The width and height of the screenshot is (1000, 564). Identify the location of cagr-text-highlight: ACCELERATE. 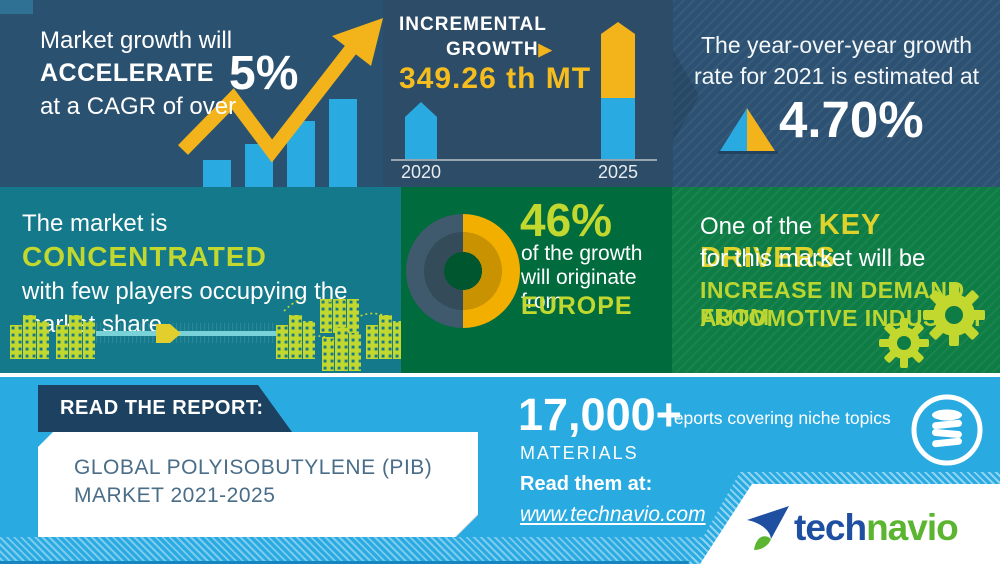
(127, 73).